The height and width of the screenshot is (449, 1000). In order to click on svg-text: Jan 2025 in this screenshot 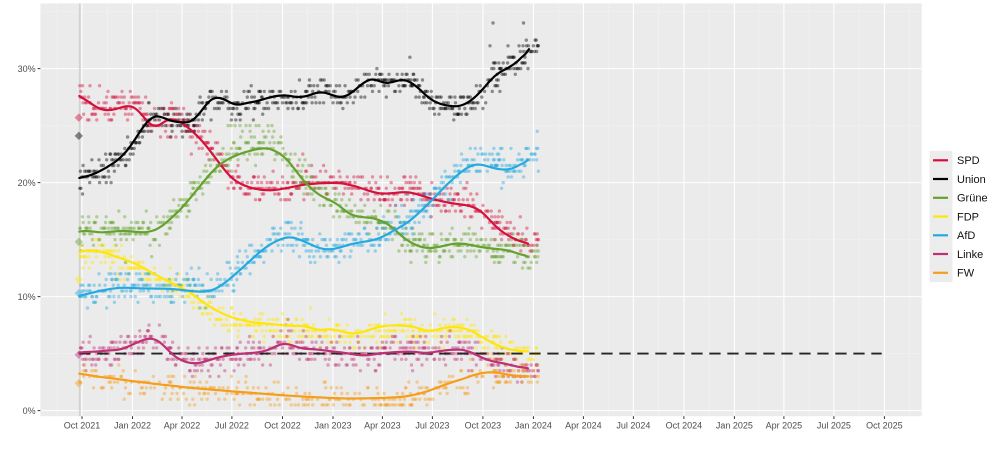, I will do `click(734, 426)`.